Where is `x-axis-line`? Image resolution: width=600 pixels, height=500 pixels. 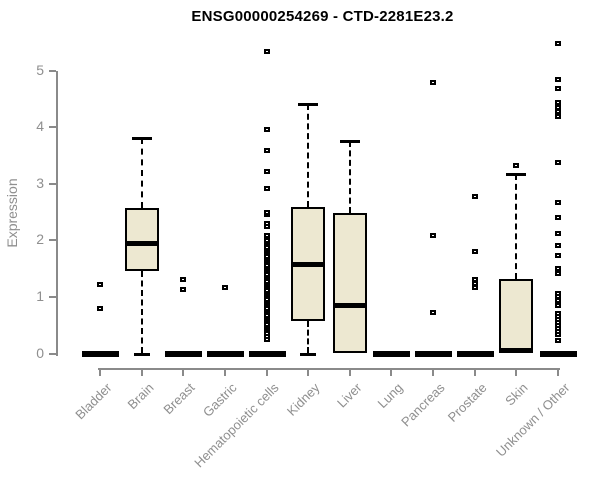
x-axis-line is located at coordinates (329, 369).